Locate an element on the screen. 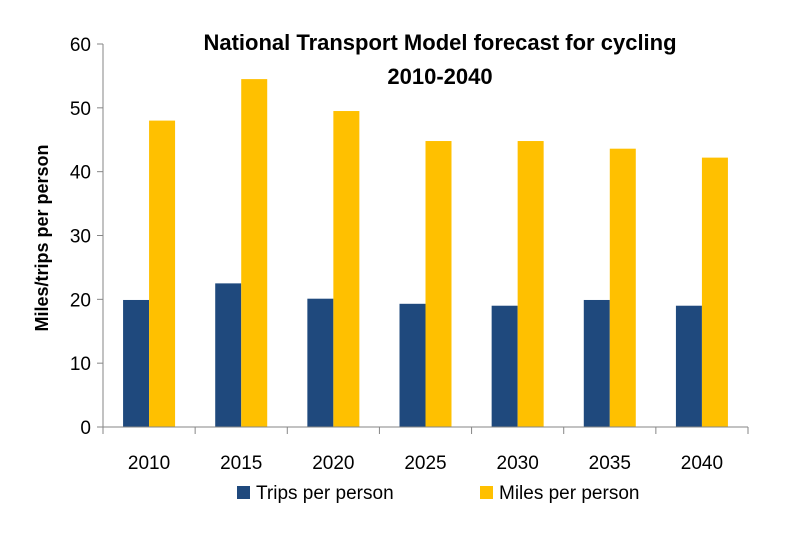 The height and width of the screenshot is (540, 800). bar-trips-2030 is located at coordinates (504, 366).